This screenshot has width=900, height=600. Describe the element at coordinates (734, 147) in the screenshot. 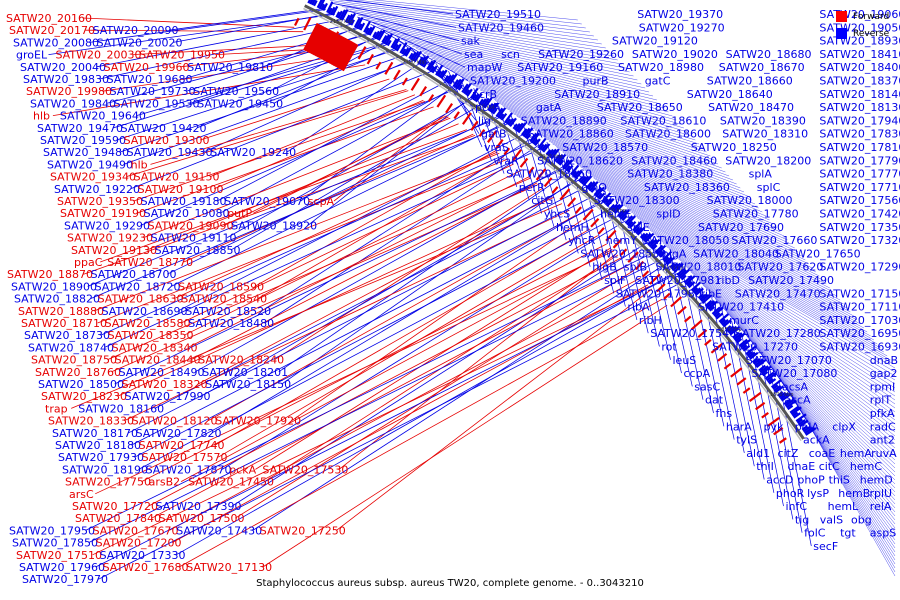

I see `gene-label: SATW20_18250` at that location.